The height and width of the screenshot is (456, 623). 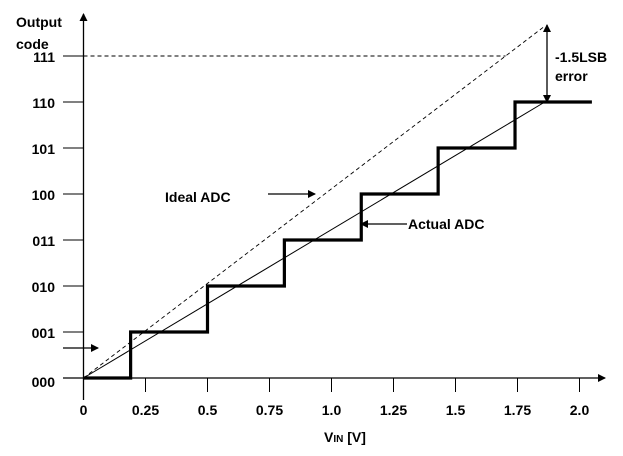 What do you see at coordinates (580, 410) in the screenshot?
I see `x-tick-label: 2.0` at bounding box center [580, 410].